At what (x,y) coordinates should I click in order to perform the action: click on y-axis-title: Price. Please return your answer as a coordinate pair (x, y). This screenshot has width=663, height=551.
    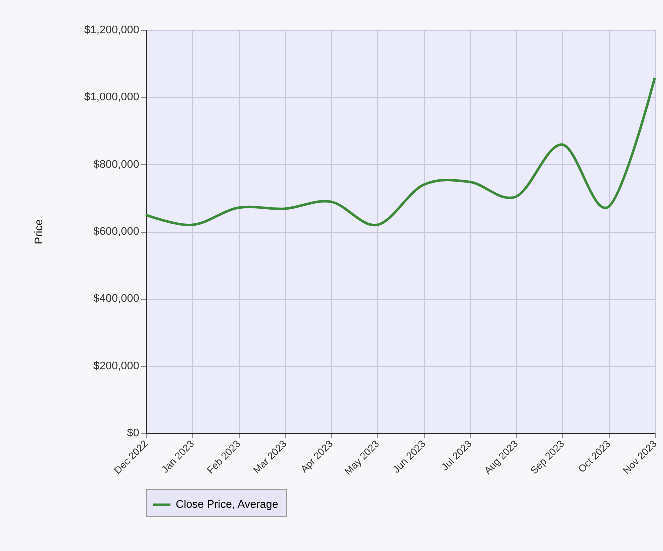
    Looking at the image, I should click on (39, 232).